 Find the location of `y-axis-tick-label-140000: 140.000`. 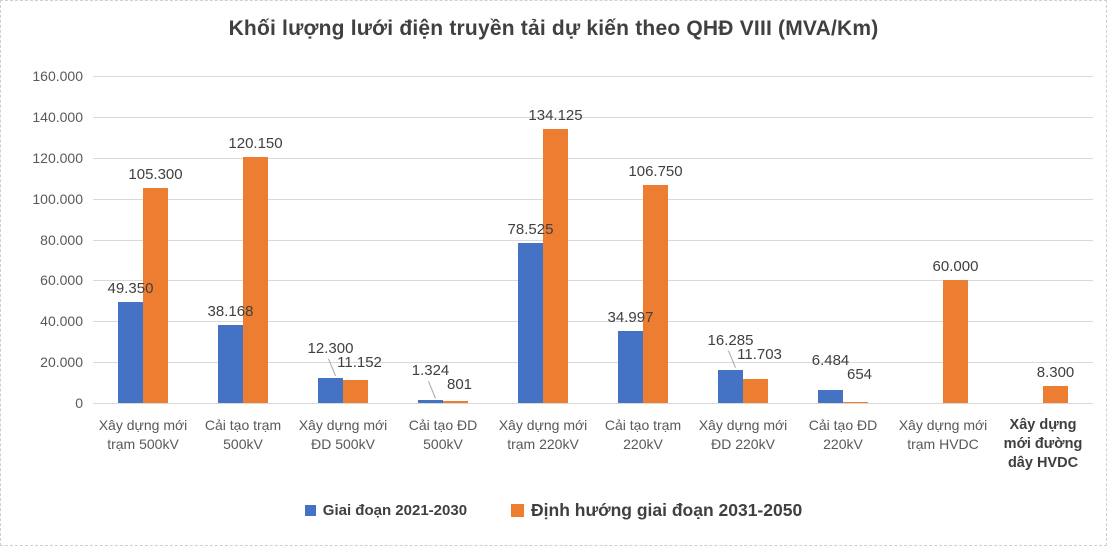

y-axis-tick-label-140000: 140.000 is located at coordinates (57, 116).